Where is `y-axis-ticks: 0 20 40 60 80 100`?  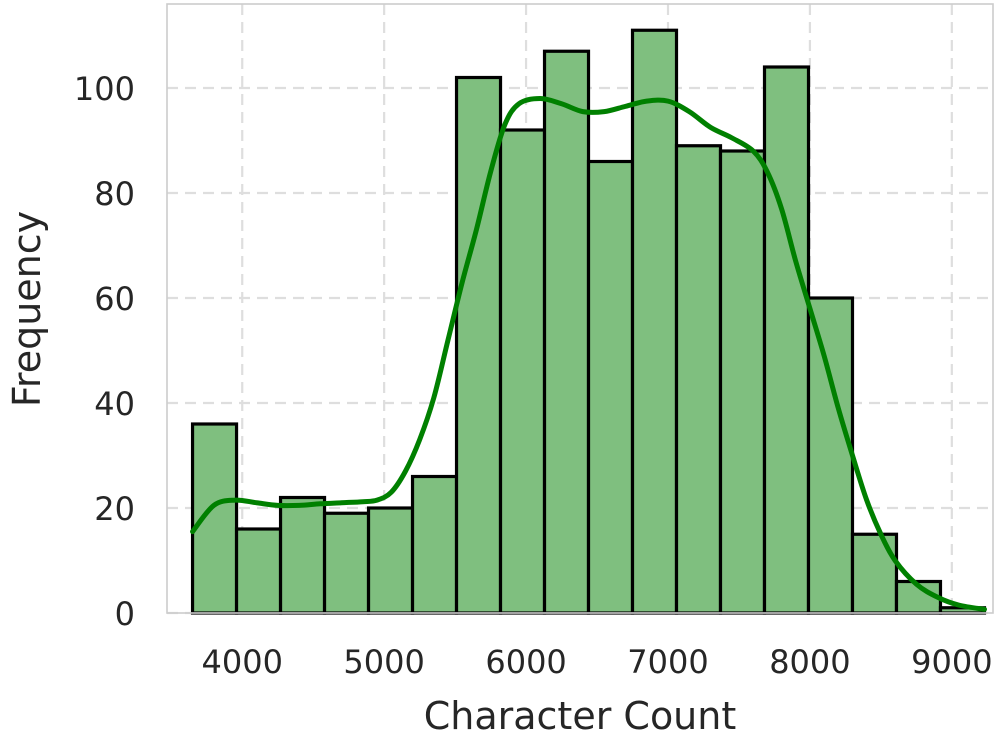 y-axis-ticks: 0 20 40 60 80 100 is located at coordinates (104, 351).